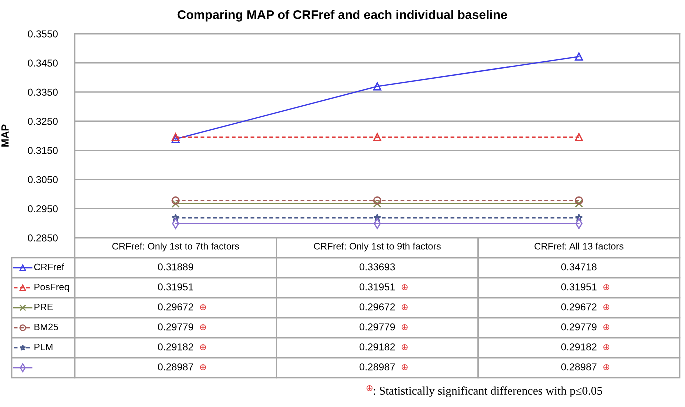 The width and height of the screenshot is (685, 407). What do you see at coordinates (43, 122) in the screenshot?
I see `y-tick-label: 0.3250` at bounding box center [43, 122].